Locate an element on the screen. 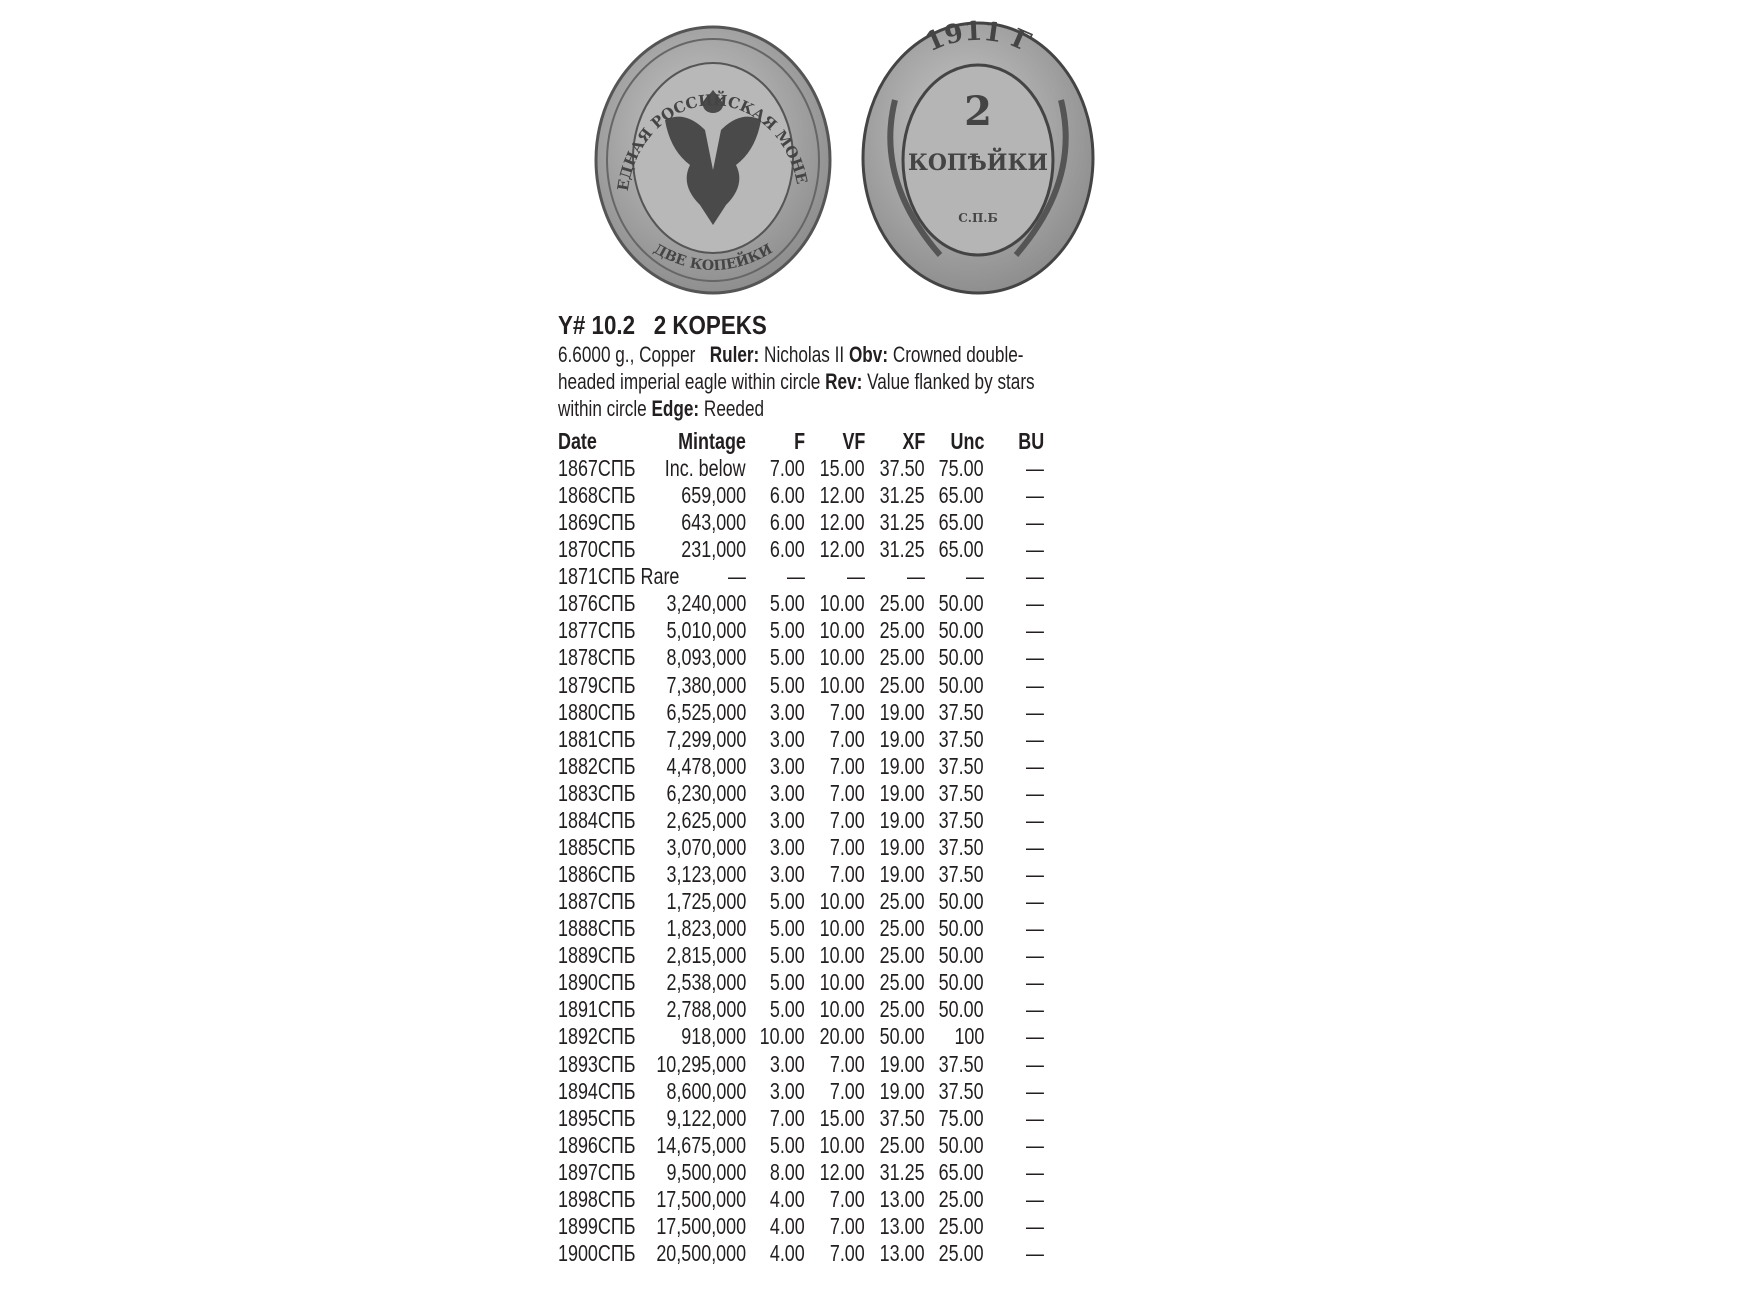  table-row: 1892СПБ 918,000 10.00 20.00 50.00 100 — is located at coordinates (808, 1036).